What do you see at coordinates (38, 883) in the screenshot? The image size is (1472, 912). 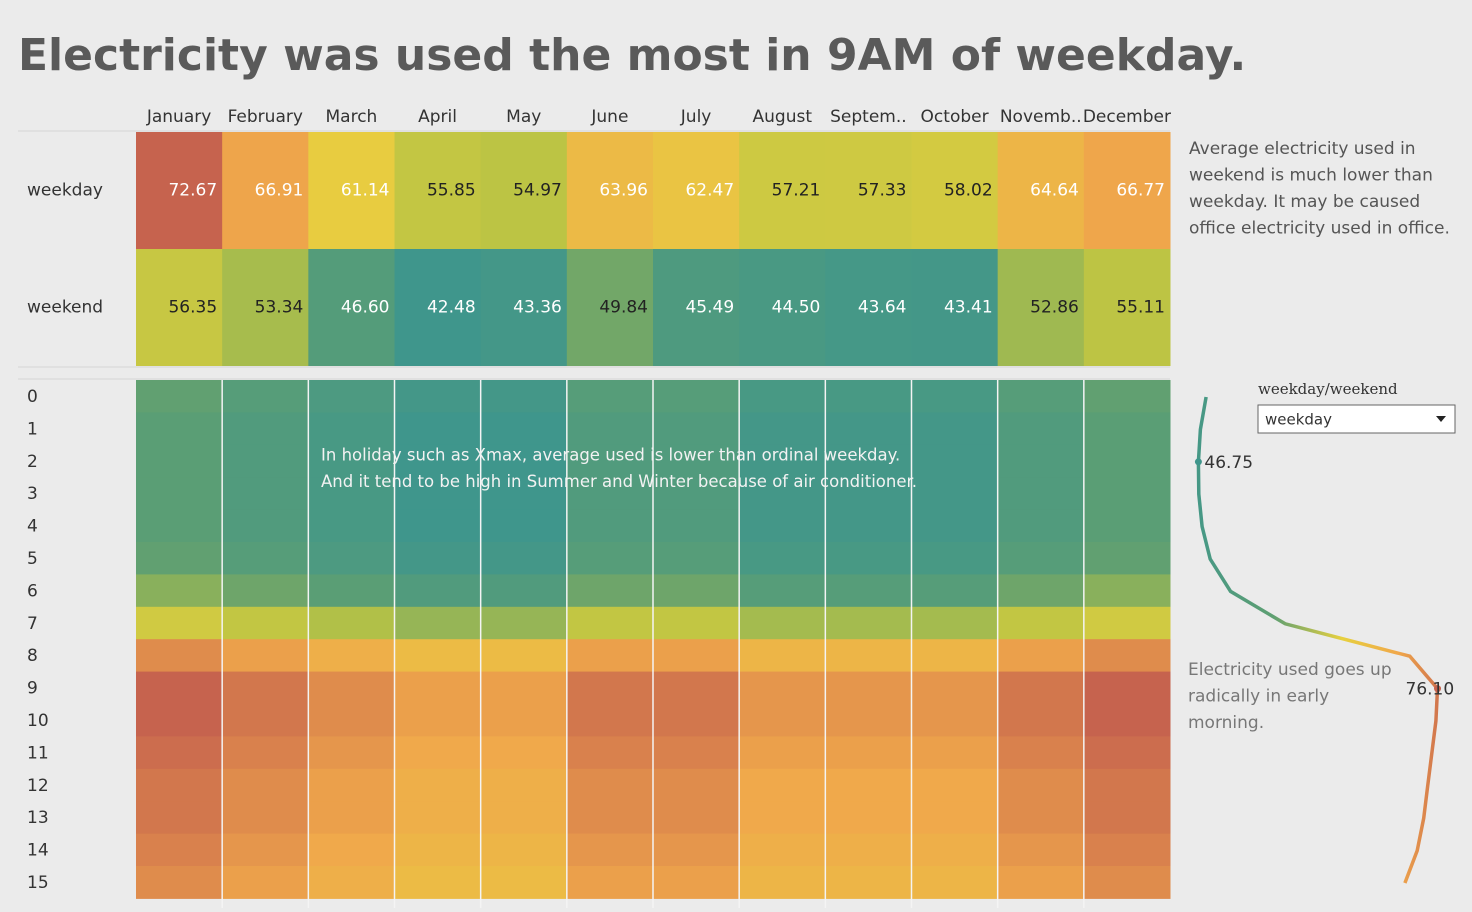 I see `hour-label: 15` at bounding box center [38, 883].